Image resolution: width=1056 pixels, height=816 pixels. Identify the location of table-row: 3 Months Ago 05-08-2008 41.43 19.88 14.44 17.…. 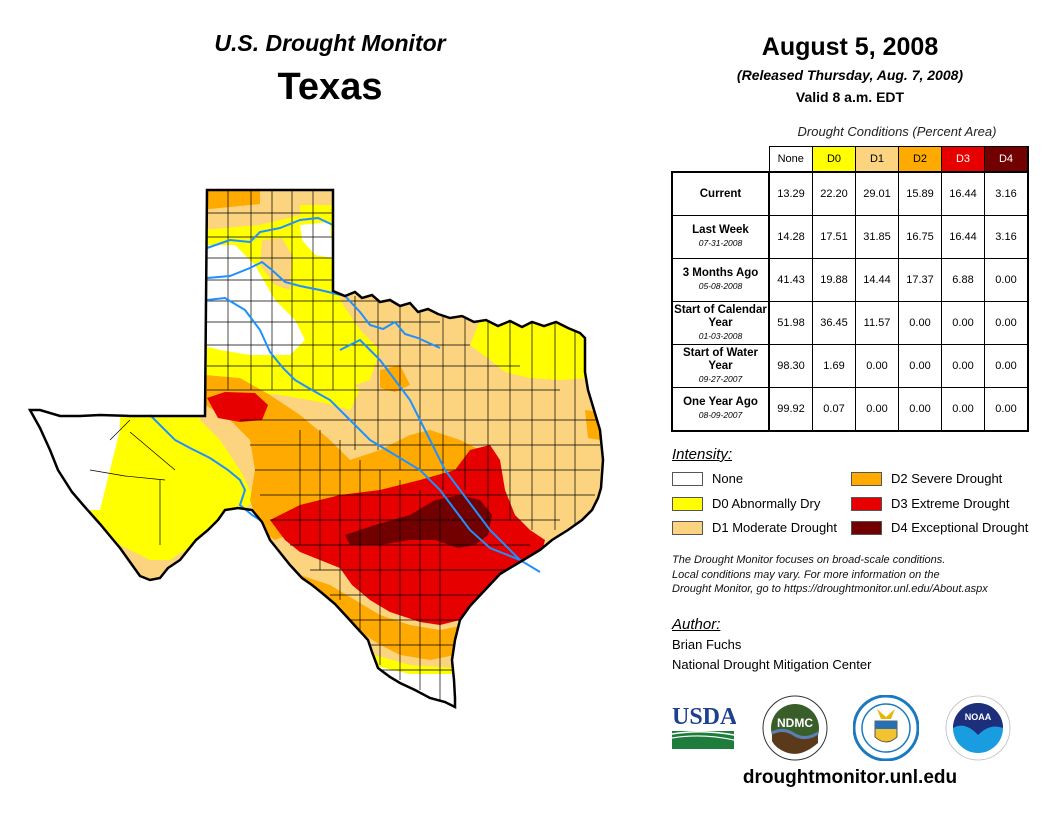
(850, 280).